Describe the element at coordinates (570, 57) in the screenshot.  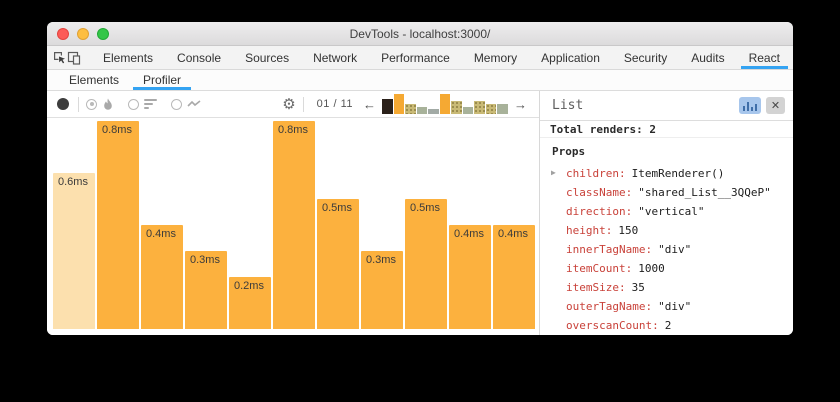
I see `tab-application: Application` at that location.